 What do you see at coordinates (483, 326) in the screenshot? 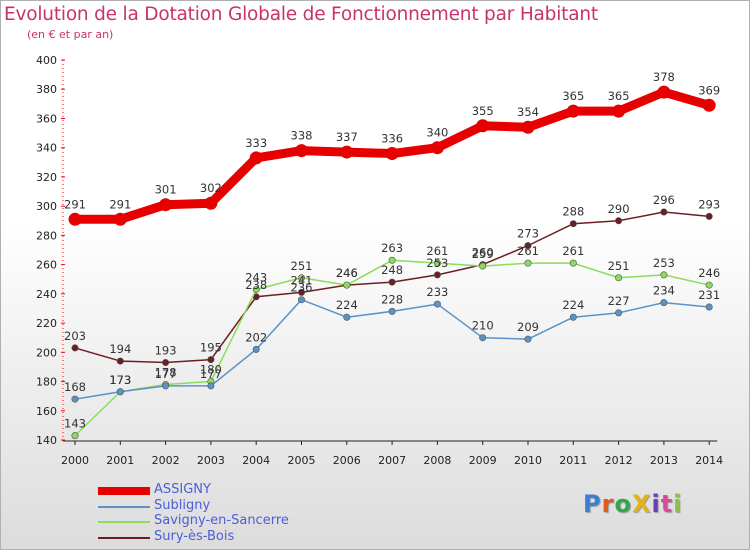
I see `data-label: 210` at bounding box center [483, 326].